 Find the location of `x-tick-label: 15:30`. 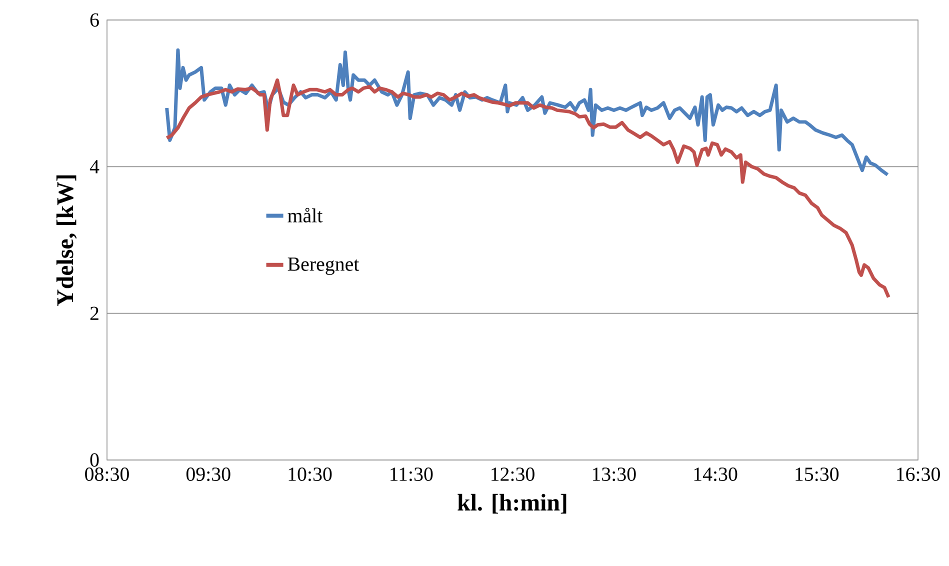

x-tick-label: 15:30 is located at coordinates (817, 475).